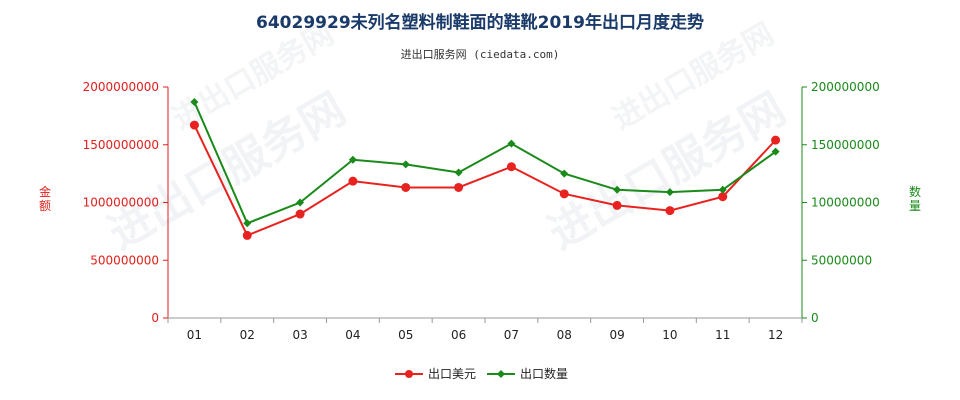  What do you see at coordinates (121, 203) in the screenshot?
I see `left-tick-label: 1000000000` at bounding box center [121, 203].